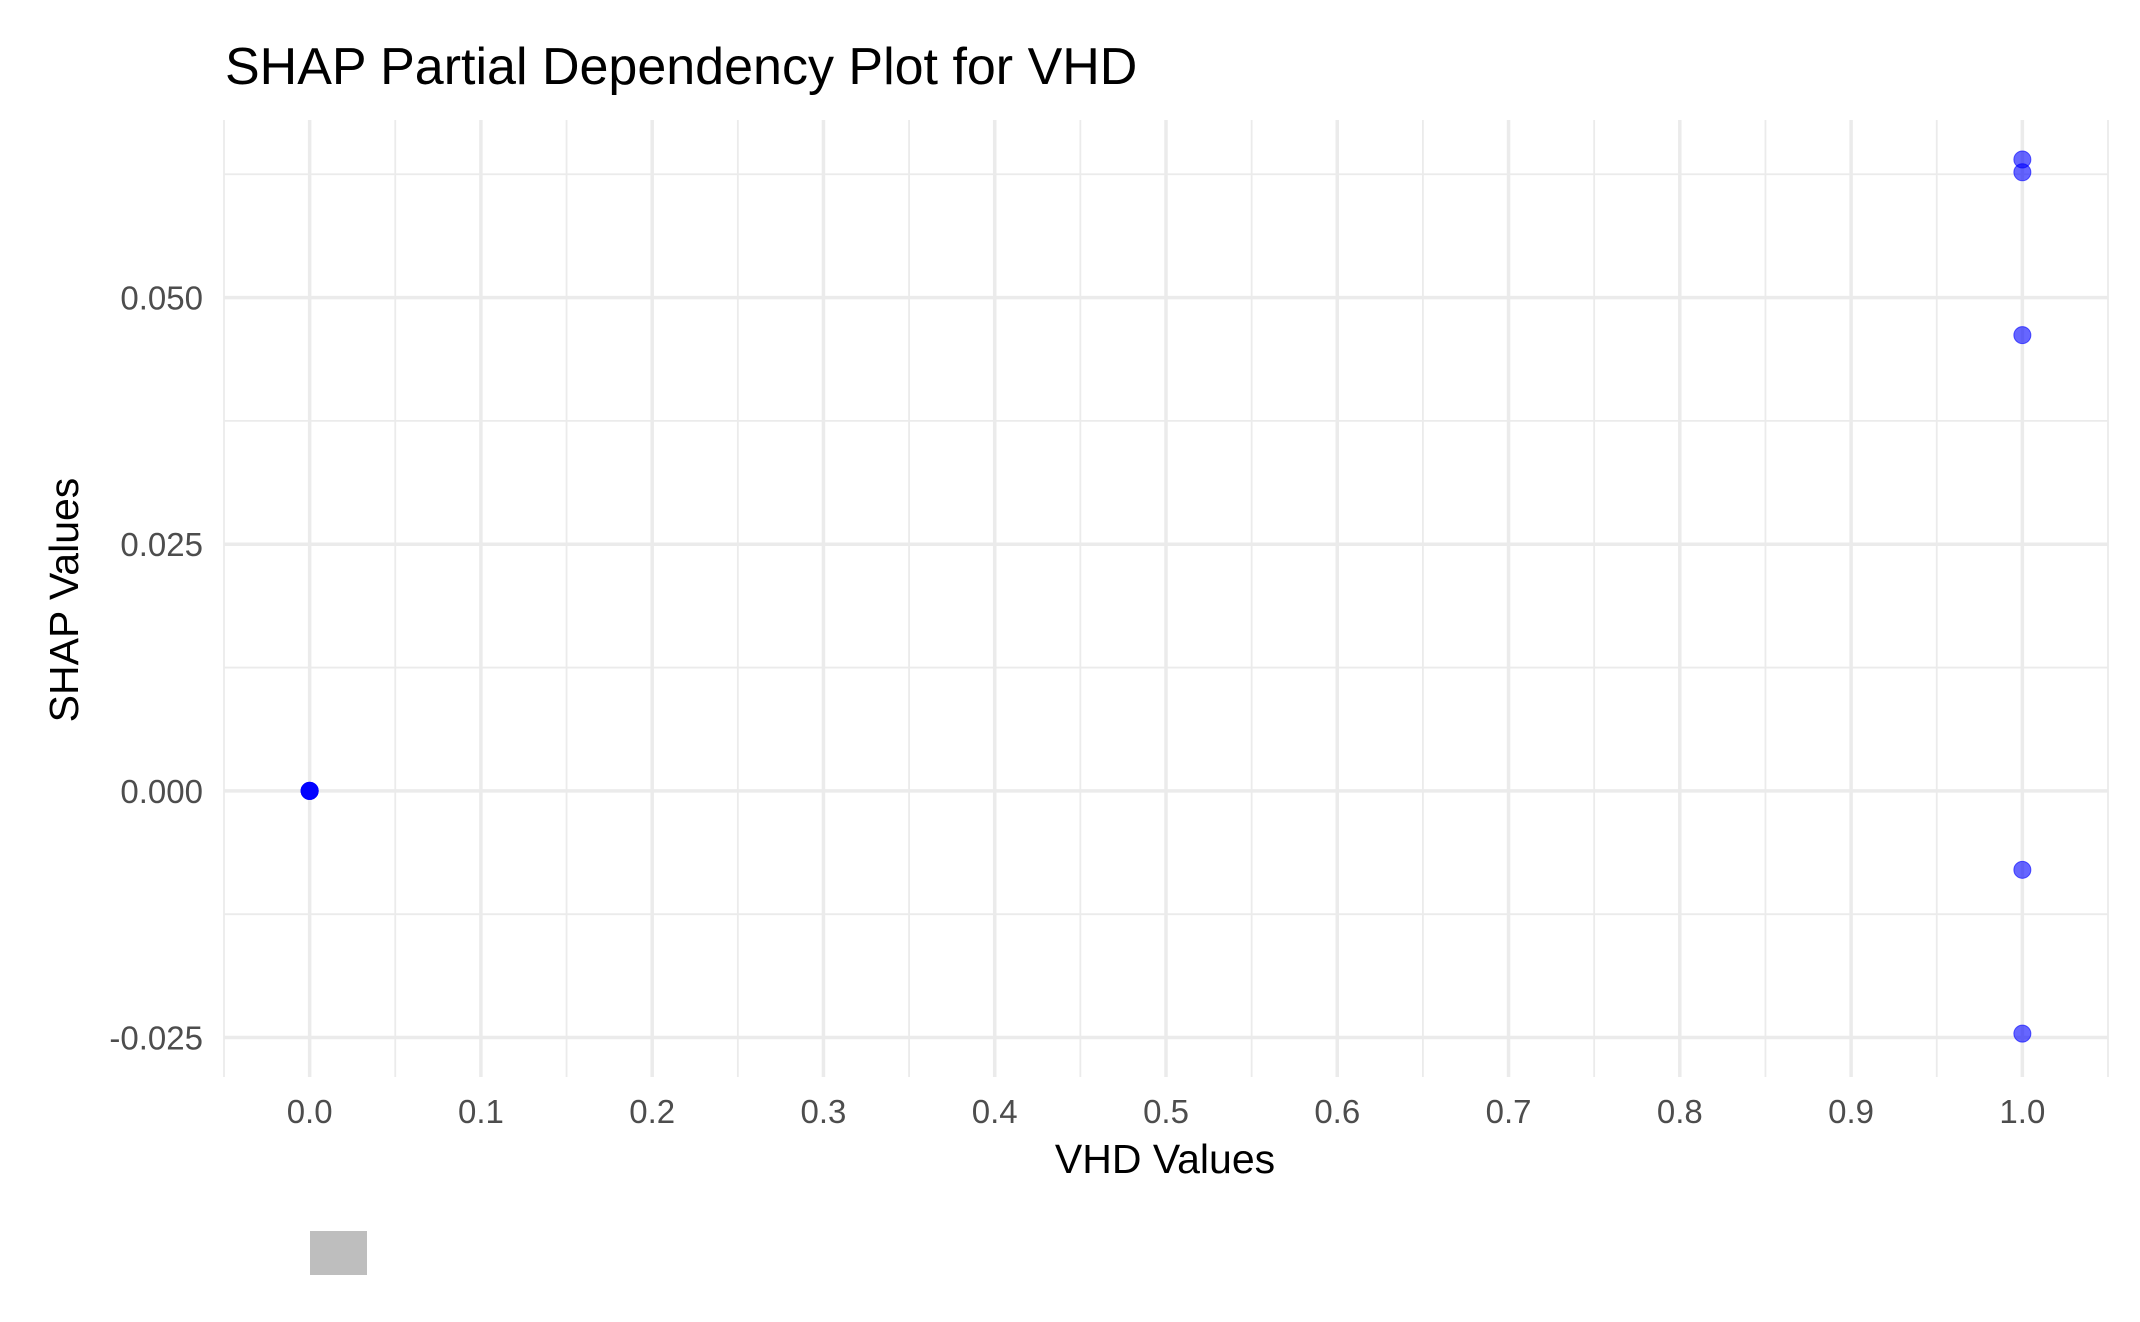 This screenshot has height=1322, width=2140. What do you see at coordinates (652, 1111) in the screenshot?
I see `x-tick-label: 0.2` at bounding box center [652, 1111].